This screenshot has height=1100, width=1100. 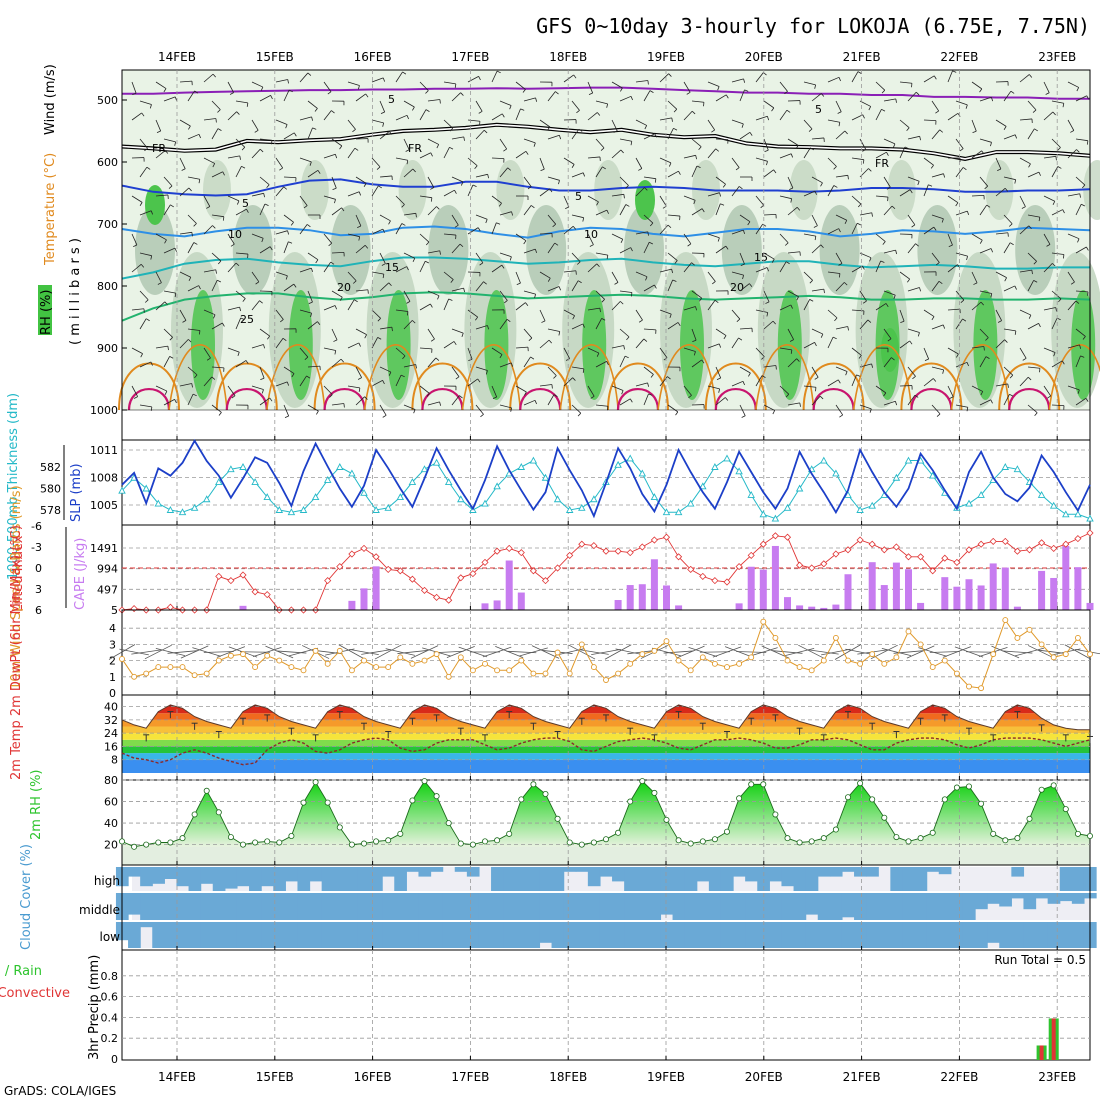 I want to click on date-label-bottom: 23FEB, so click(x=1057, y=1077).